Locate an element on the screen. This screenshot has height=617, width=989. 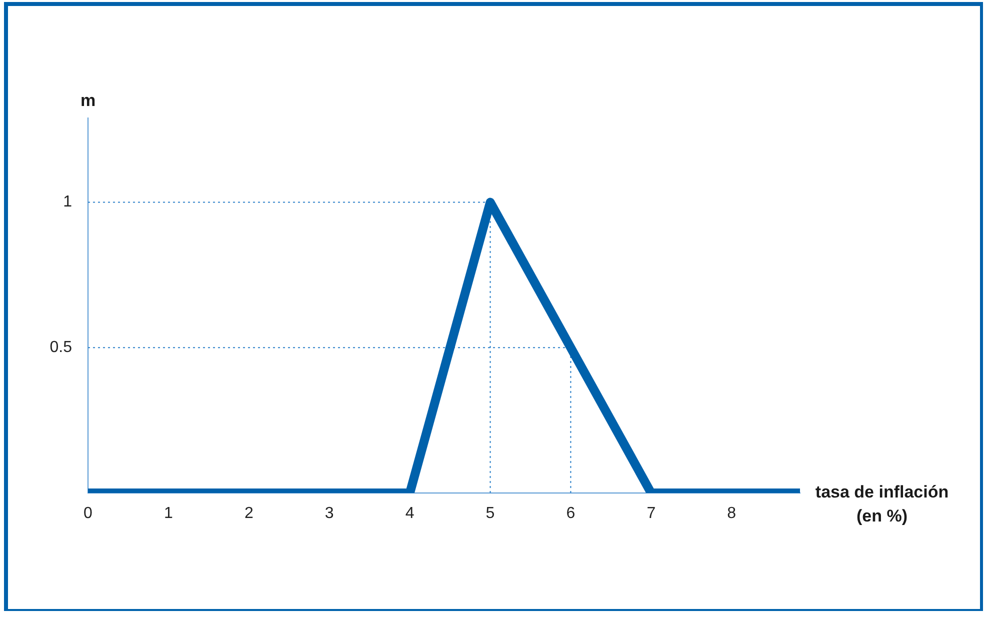
x-tick-label: 8 is located at coordinates (731, 513).